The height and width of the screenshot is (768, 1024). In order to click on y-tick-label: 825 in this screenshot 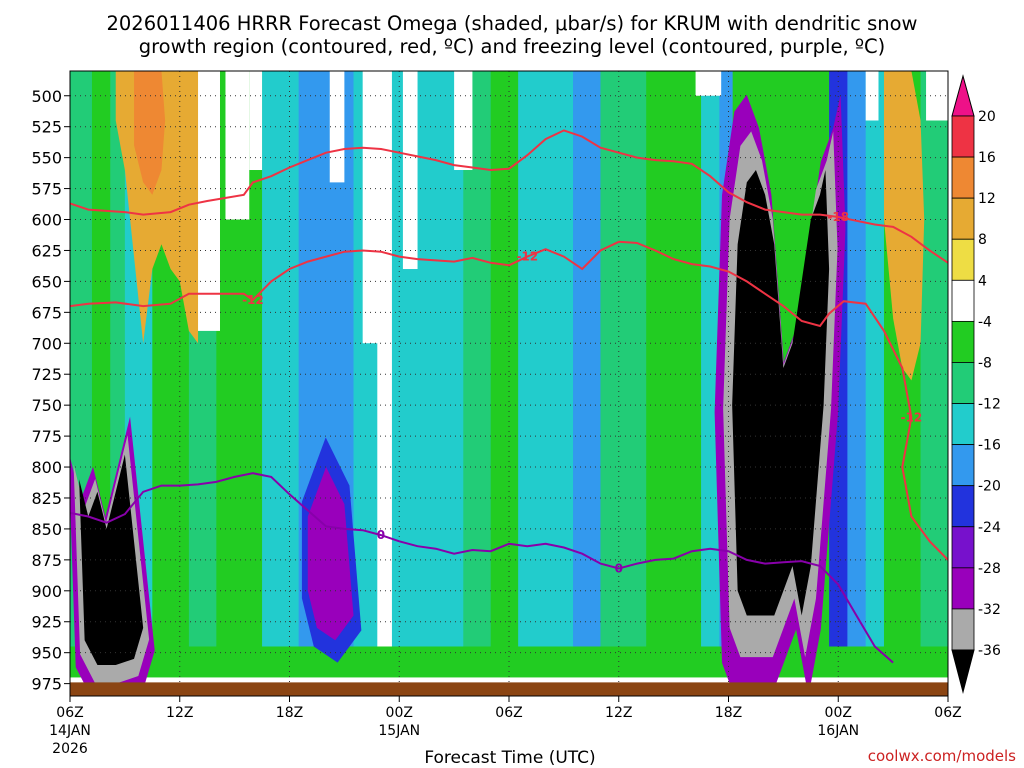, I will do `click(46, 498)`.